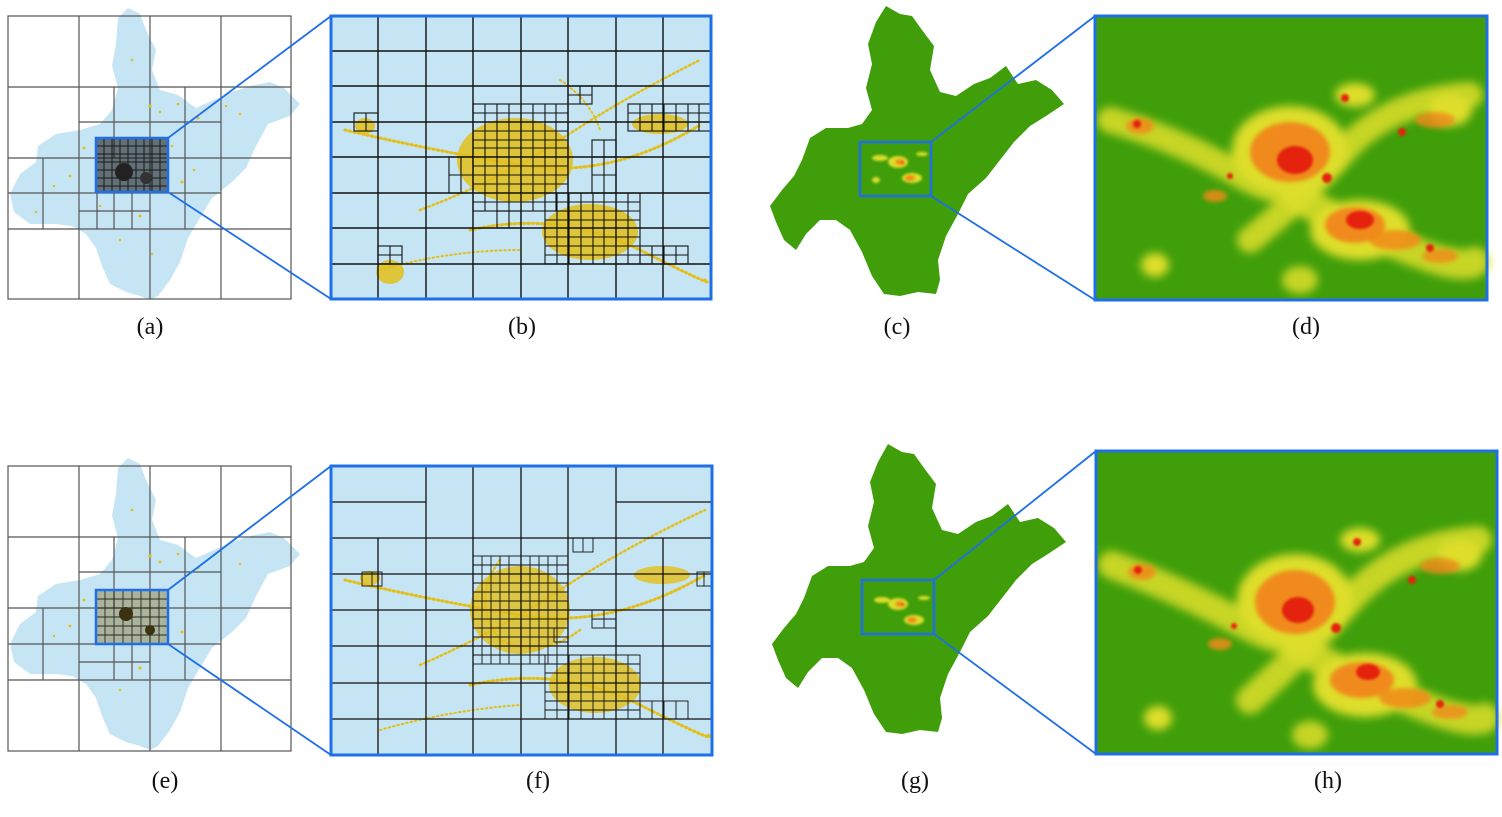  Describe the element at coordinates (1328, 781) in the screenshot. I see `caption-h: (h)` at that location.